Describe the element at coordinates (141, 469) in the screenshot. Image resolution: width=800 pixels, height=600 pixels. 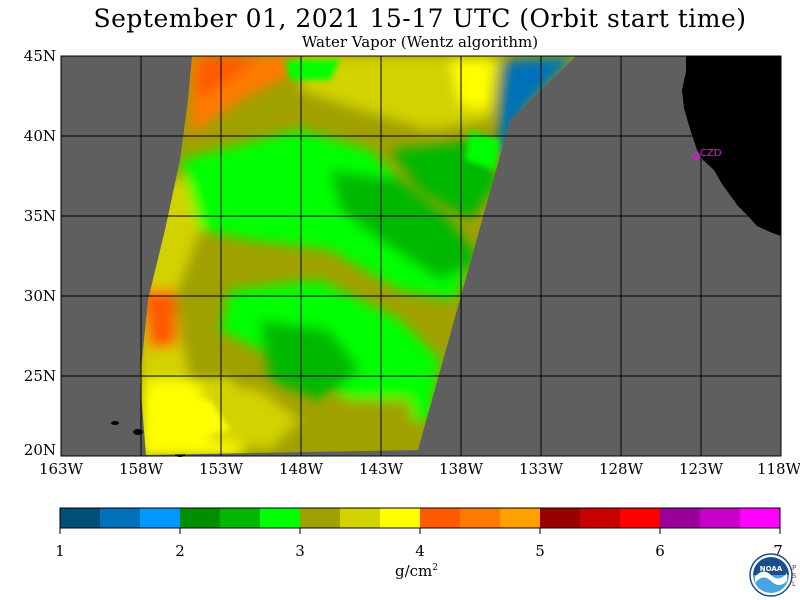
I see `lon-label: 158W` at that location.